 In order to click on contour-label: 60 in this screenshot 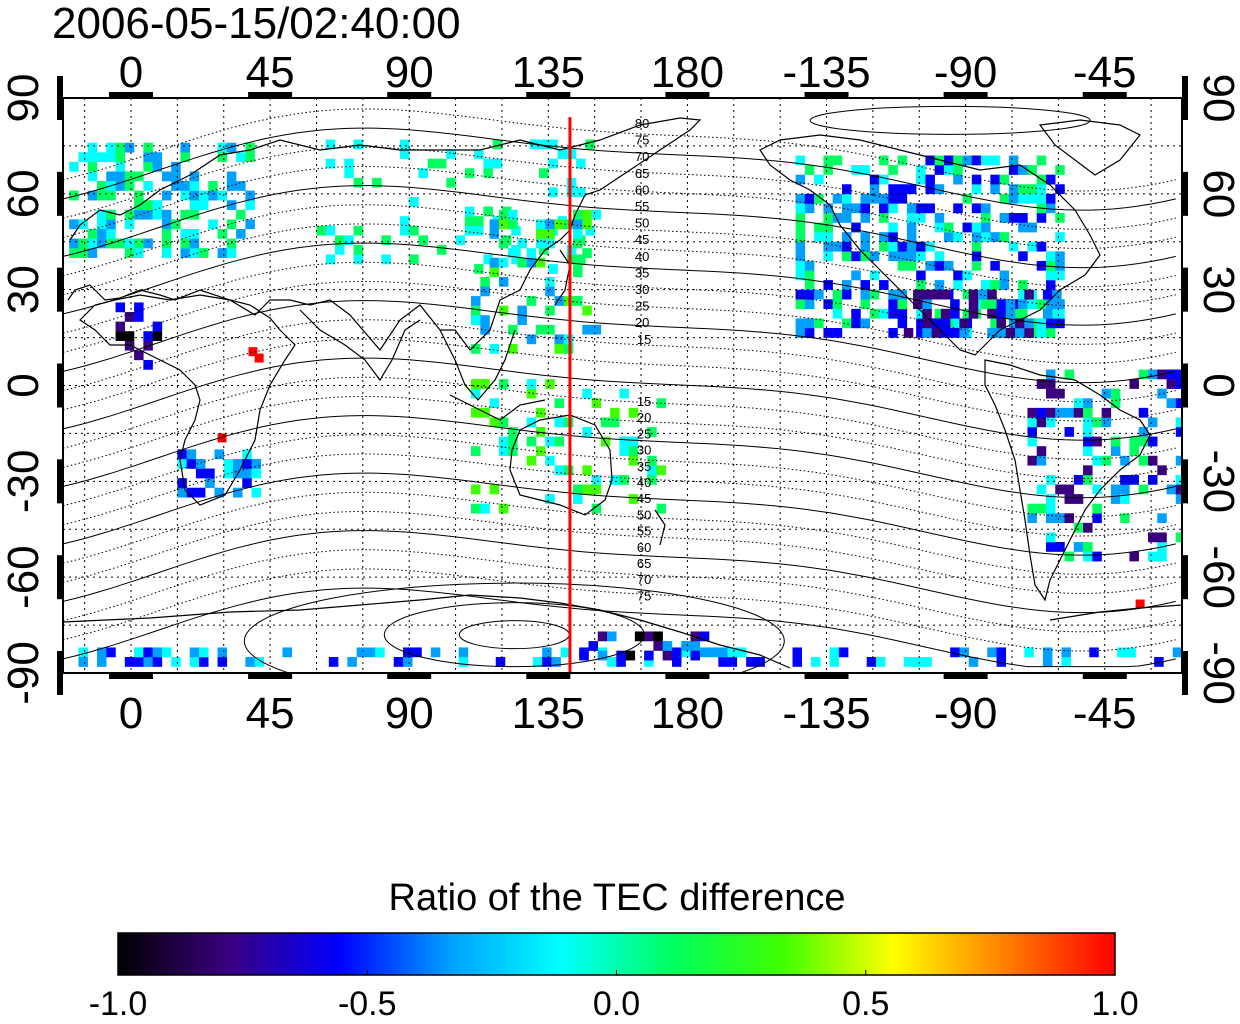, I will do `click(644, 547)`.